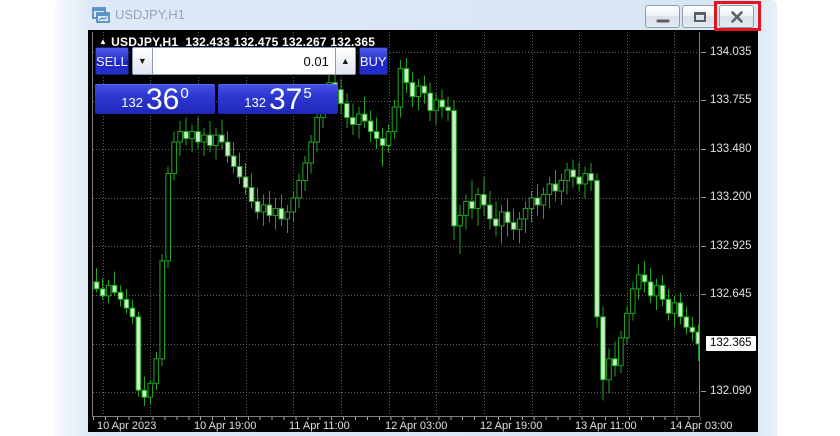 The width and height of the screenshot is (840, 436). I want to click on buy-price-prefix: 132, so click(255, 102).